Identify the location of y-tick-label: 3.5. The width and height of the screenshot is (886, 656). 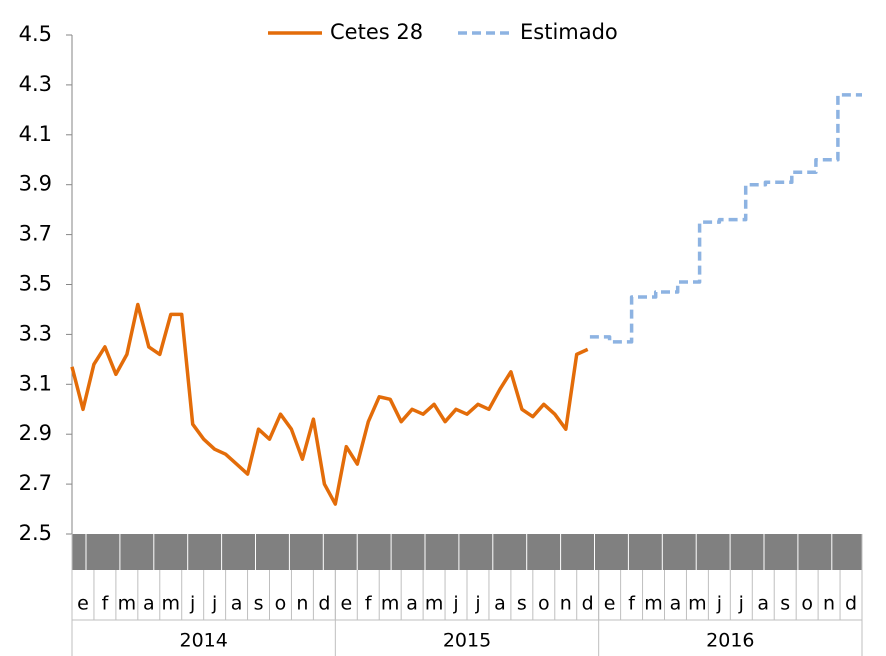
(35, 284).